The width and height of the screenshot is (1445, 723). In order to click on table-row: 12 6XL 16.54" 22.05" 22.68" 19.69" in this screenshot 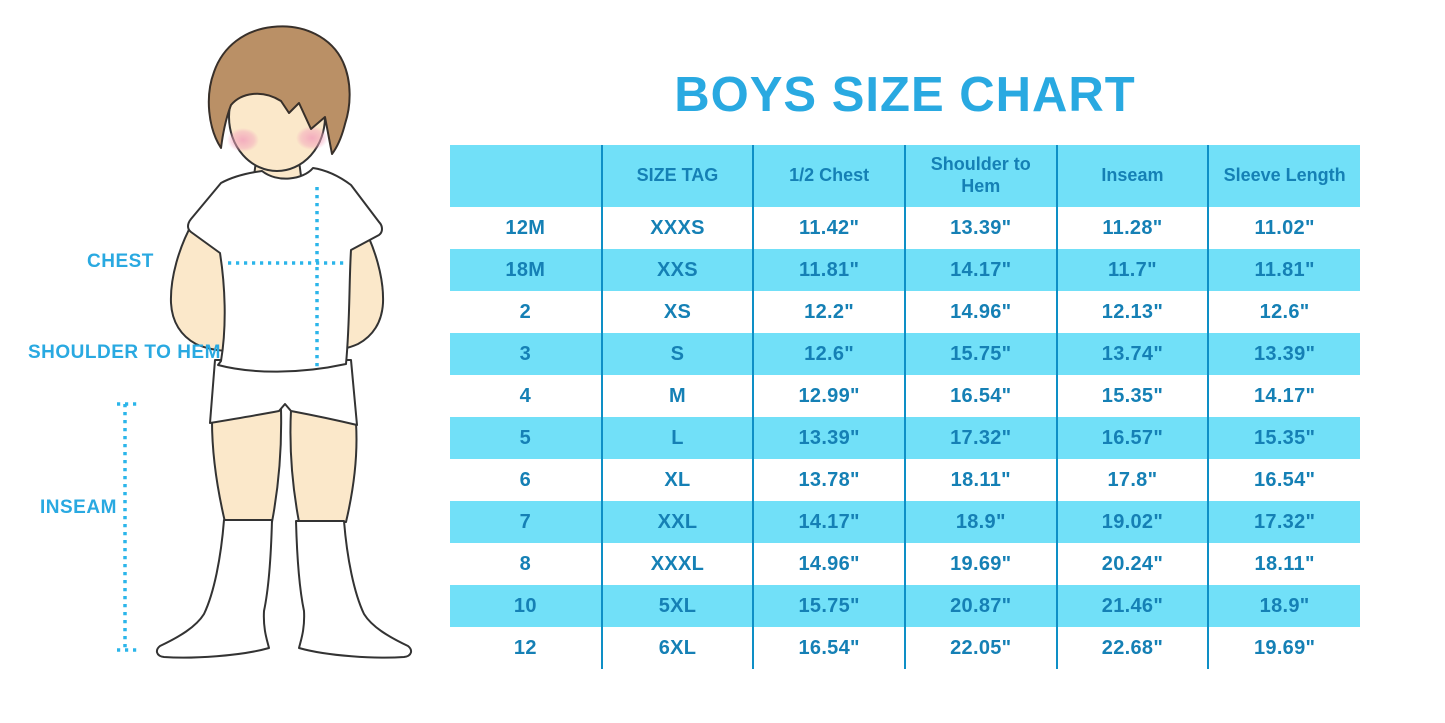, I will do `click(905, 648)`.